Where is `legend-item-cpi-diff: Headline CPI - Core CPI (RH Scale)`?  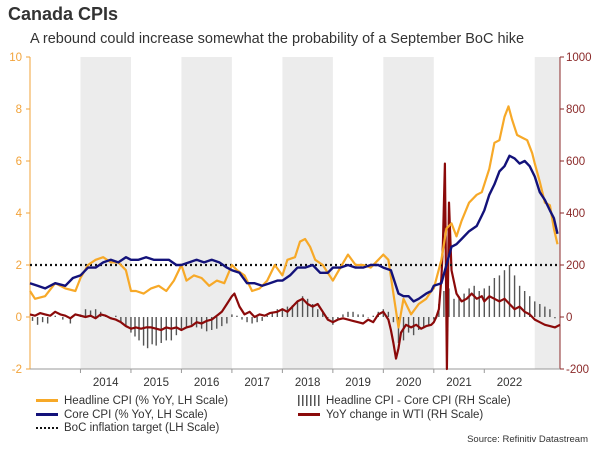 legend-item-cpi-diff: Headline CPI - Core CPI (RH Scale) is located at coordinates (404, 401).